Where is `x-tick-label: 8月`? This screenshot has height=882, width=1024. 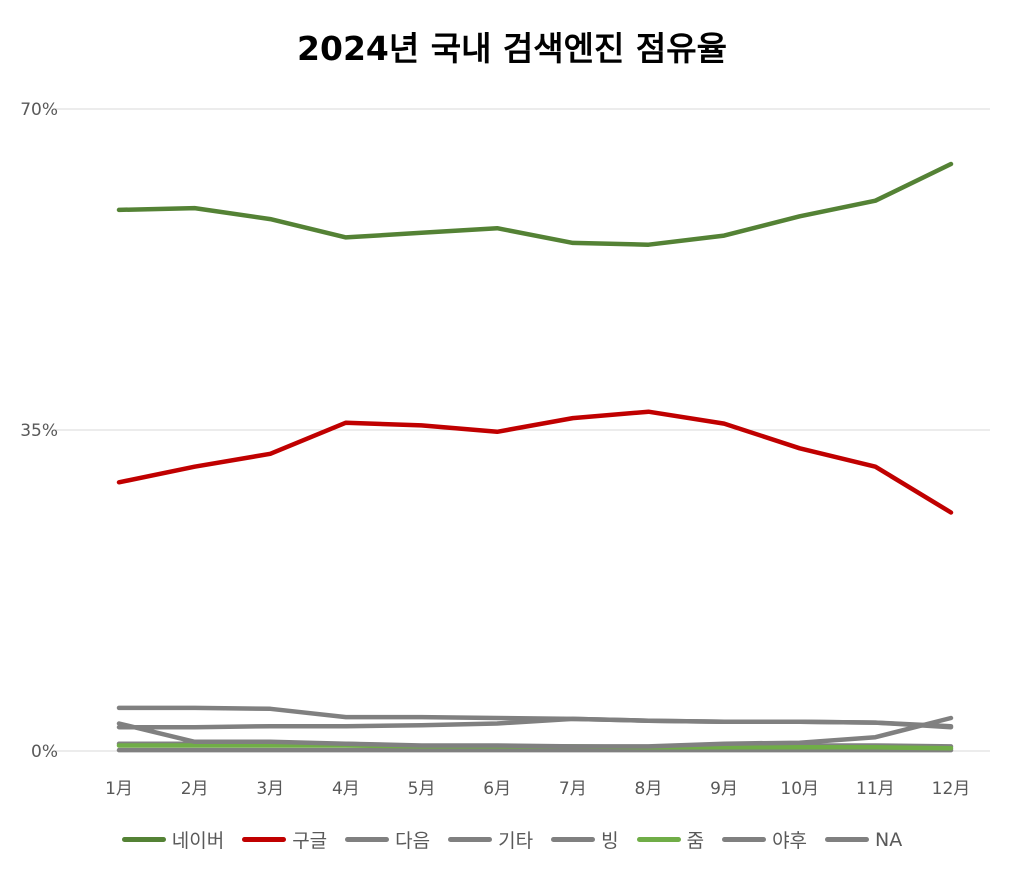
x-tick-label: 8月 is located at coordinates (649, 789).